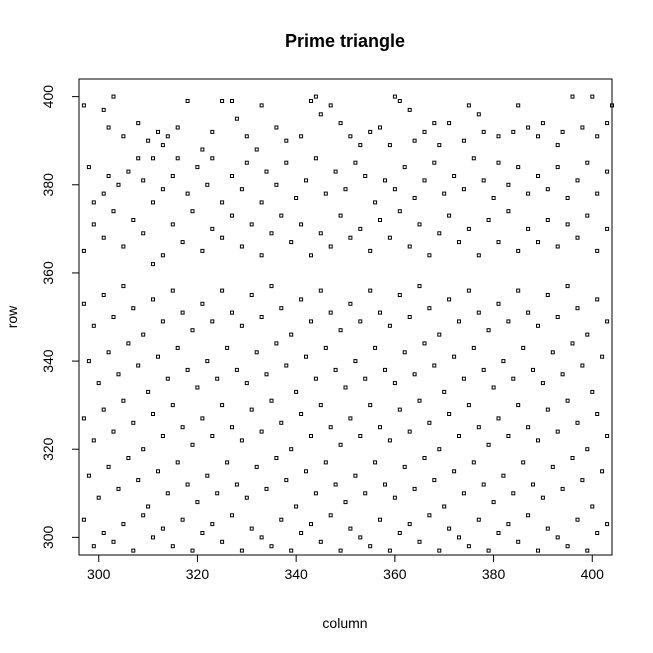 The image size is (653, 653). Describe the element at coordinates (296, 574) in the screenshot. I see `x-tick-label: 340` at that location.